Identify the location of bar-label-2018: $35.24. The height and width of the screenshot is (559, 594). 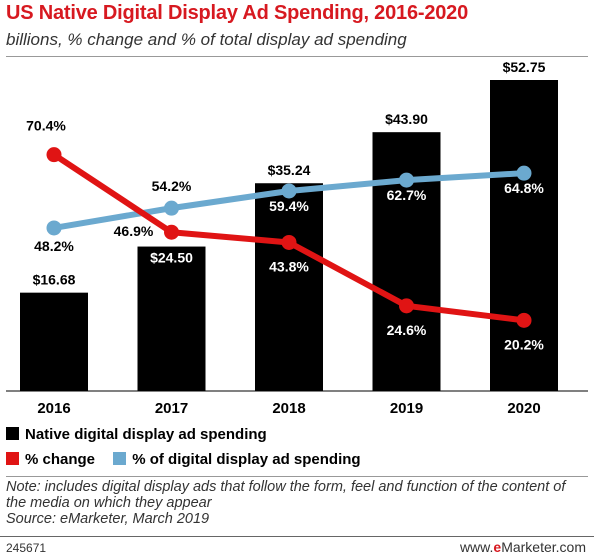
(289, 170).